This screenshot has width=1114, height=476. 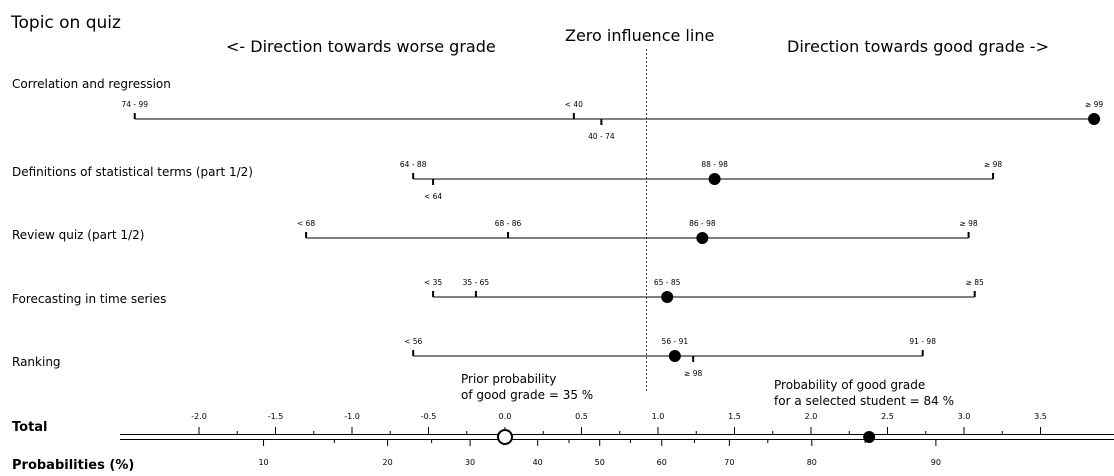 I want to click on level-label: < 56, so click(x=413, y=341).